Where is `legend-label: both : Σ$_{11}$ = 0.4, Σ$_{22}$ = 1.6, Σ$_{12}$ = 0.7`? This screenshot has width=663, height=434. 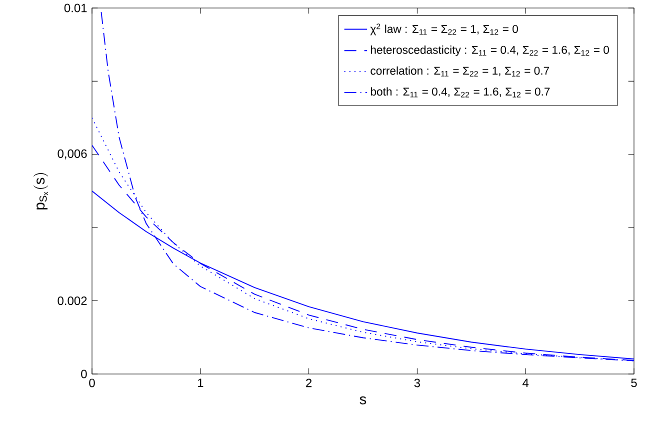 legend-label: both : Σ$_{11}$ = 0.4, Σ$_{22}$ = 1.6, Σ$_{12}$ = 0.7 is located at coordinates (460, 92).